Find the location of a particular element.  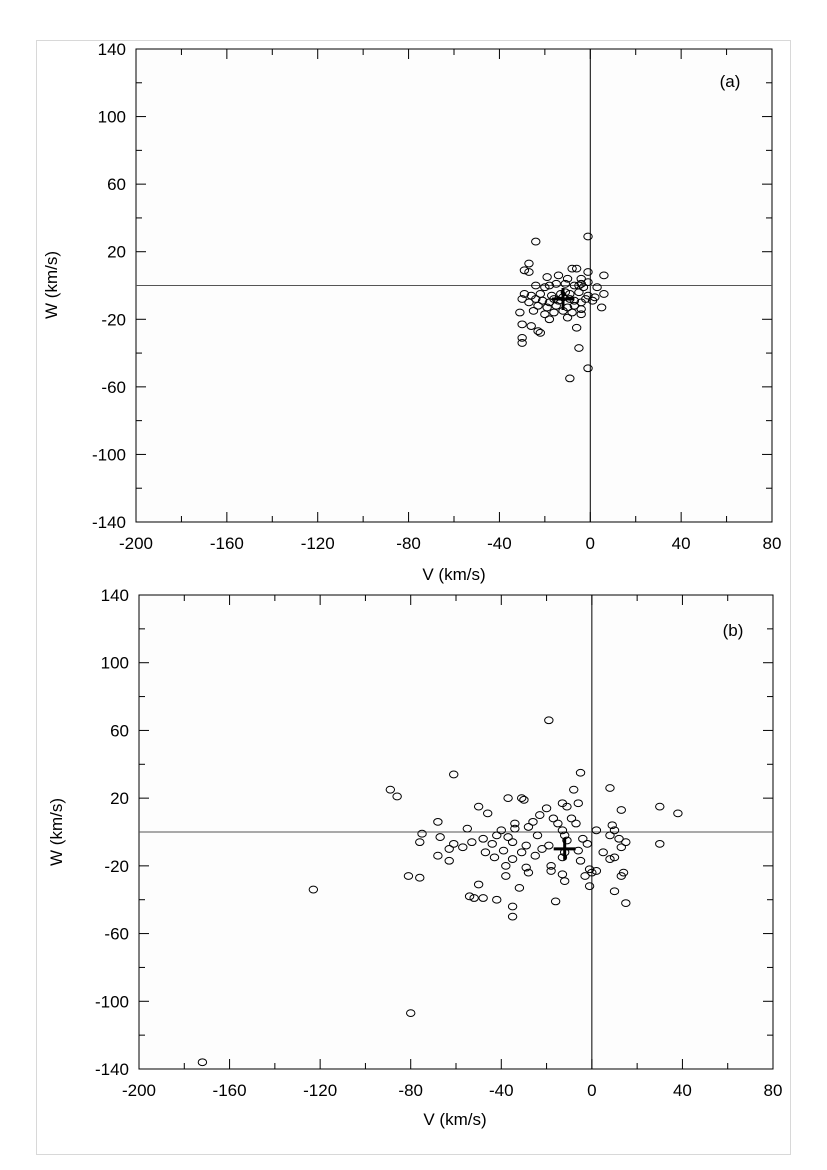

panel-a-label: (a) is located at coordinates (730, 81).